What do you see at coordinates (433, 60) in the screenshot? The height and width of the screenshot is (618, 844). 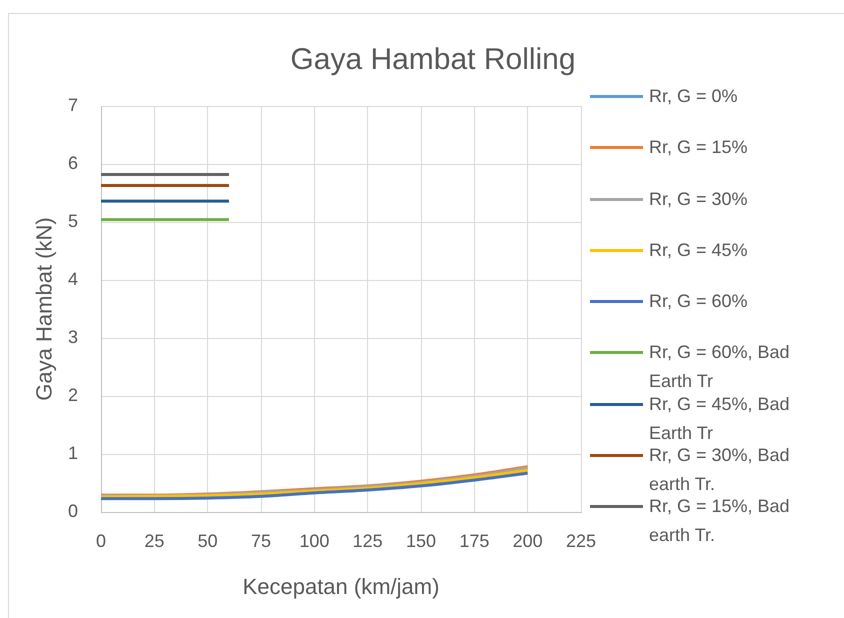 I see `chart-title: Gaya Hambat Rolling` at bounding box center [433, 60].